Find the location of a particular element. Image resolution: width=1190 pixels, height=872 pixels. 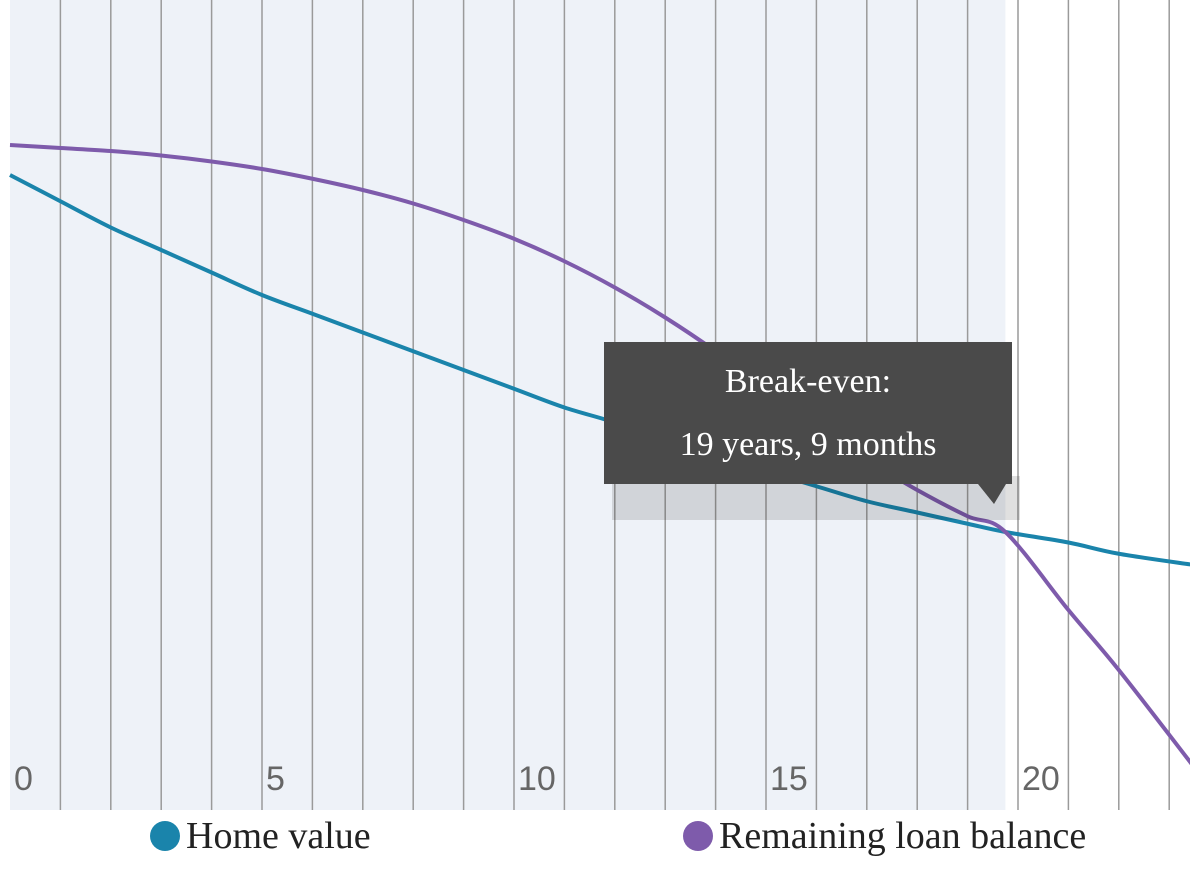

x-tick-label: 10 is located at coordinates (537, 779).